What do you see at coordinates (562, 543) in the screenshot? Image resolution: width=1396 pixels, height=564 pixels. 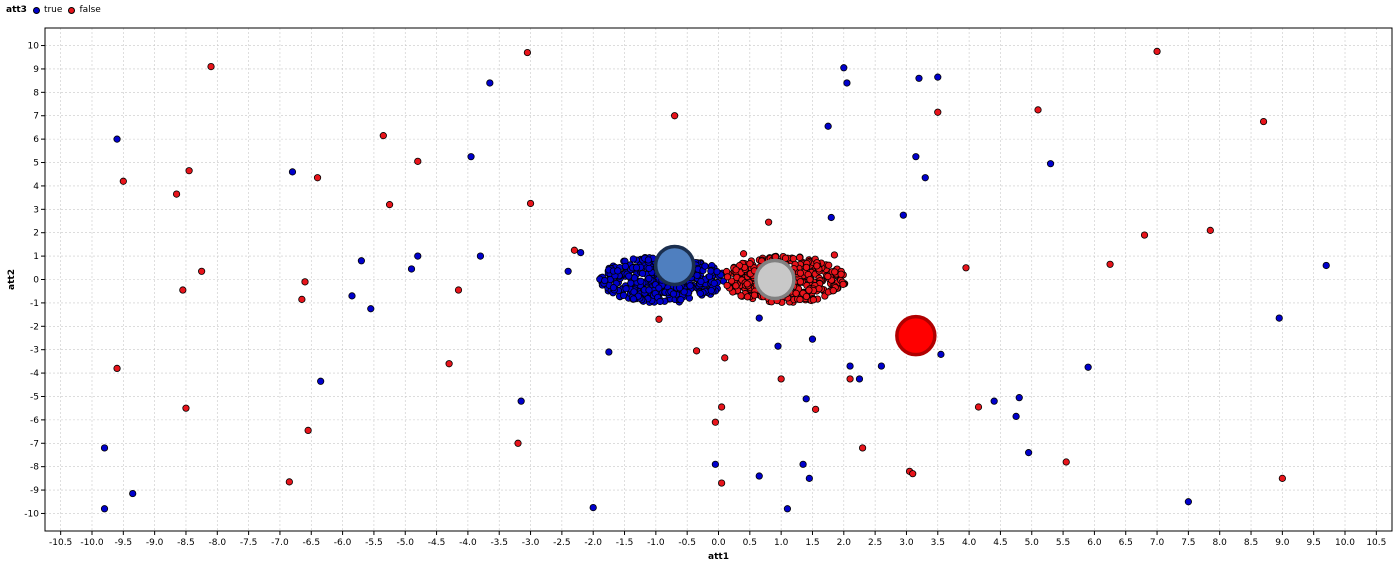 I see `x-tick-label: -2.5` at bounding box center [562, 543].